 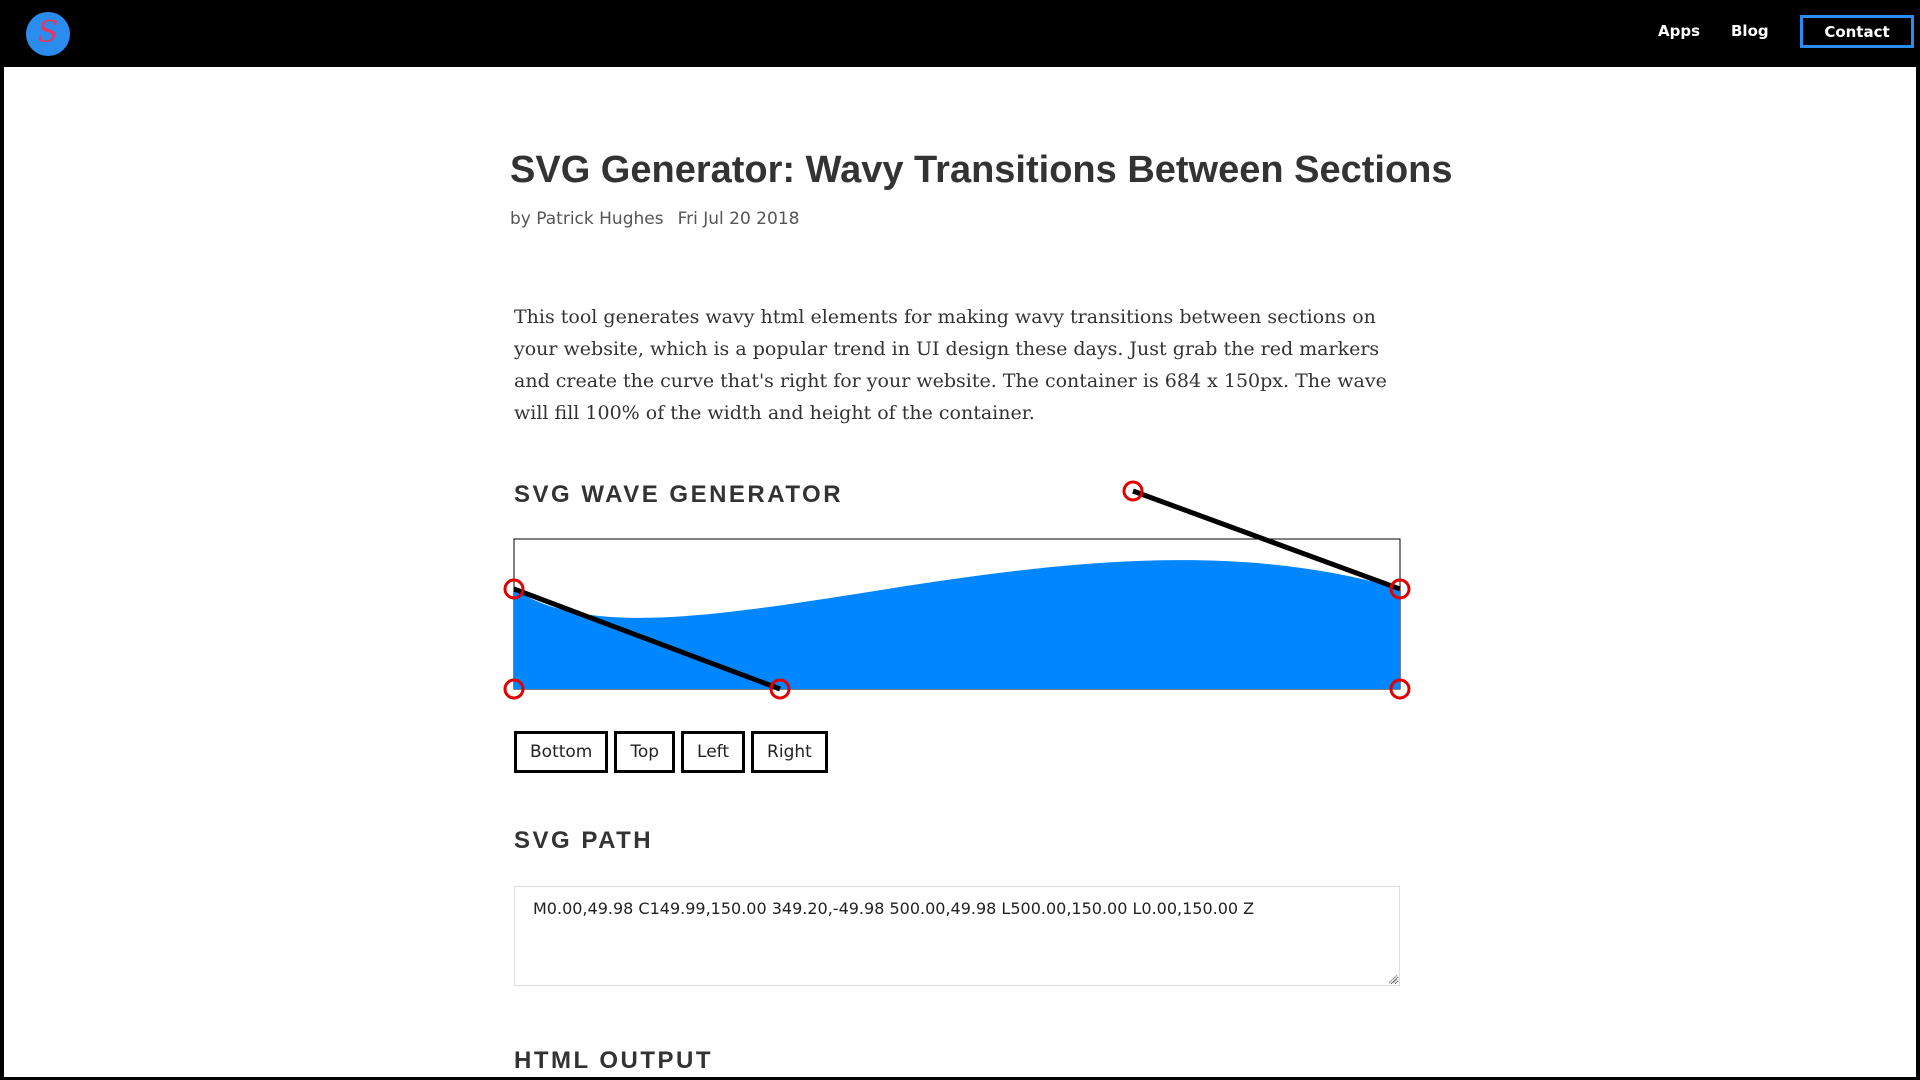 I want to click on nav-link-blog: Blog, so click(x=1750, y=31).